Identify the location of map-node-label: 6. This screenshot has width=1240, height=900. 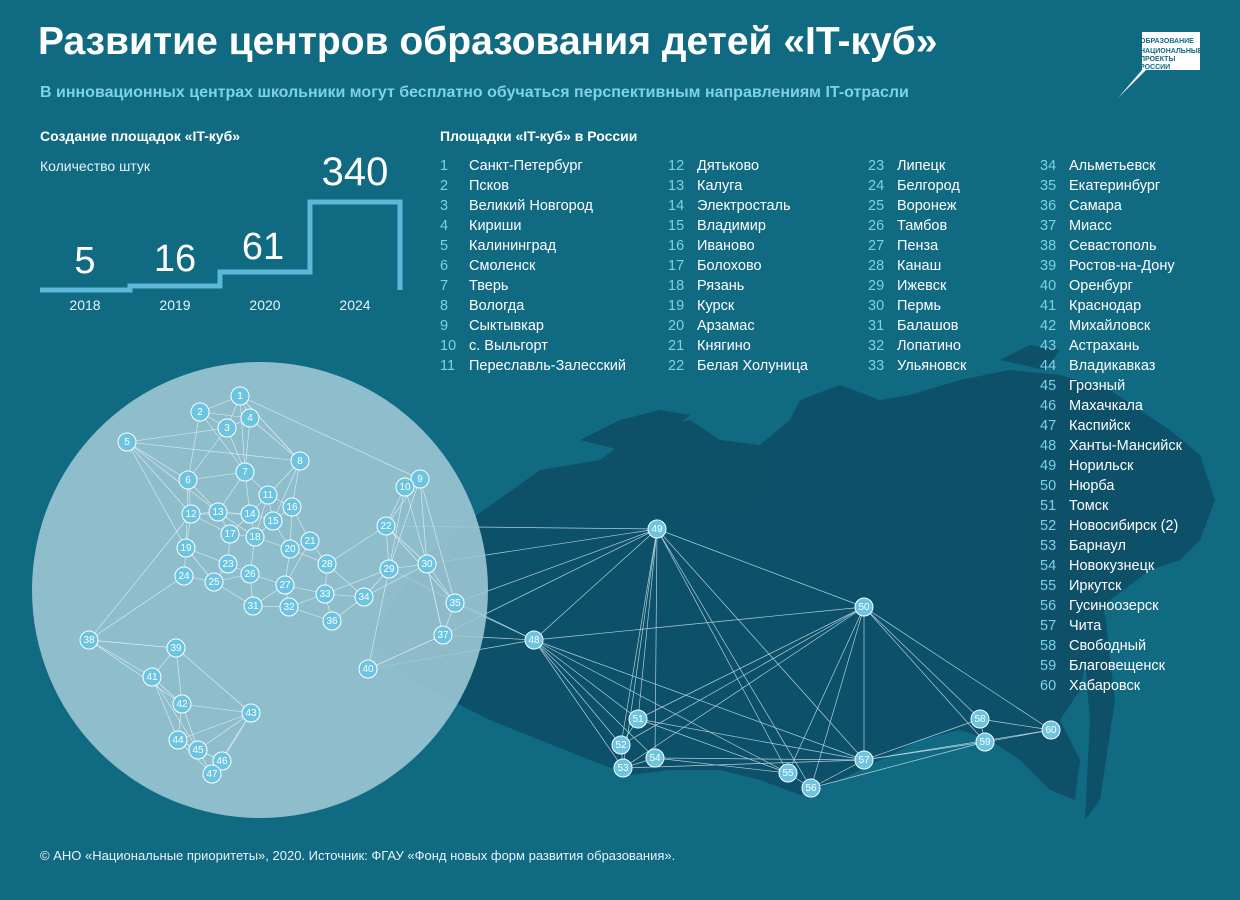
(188, 480).